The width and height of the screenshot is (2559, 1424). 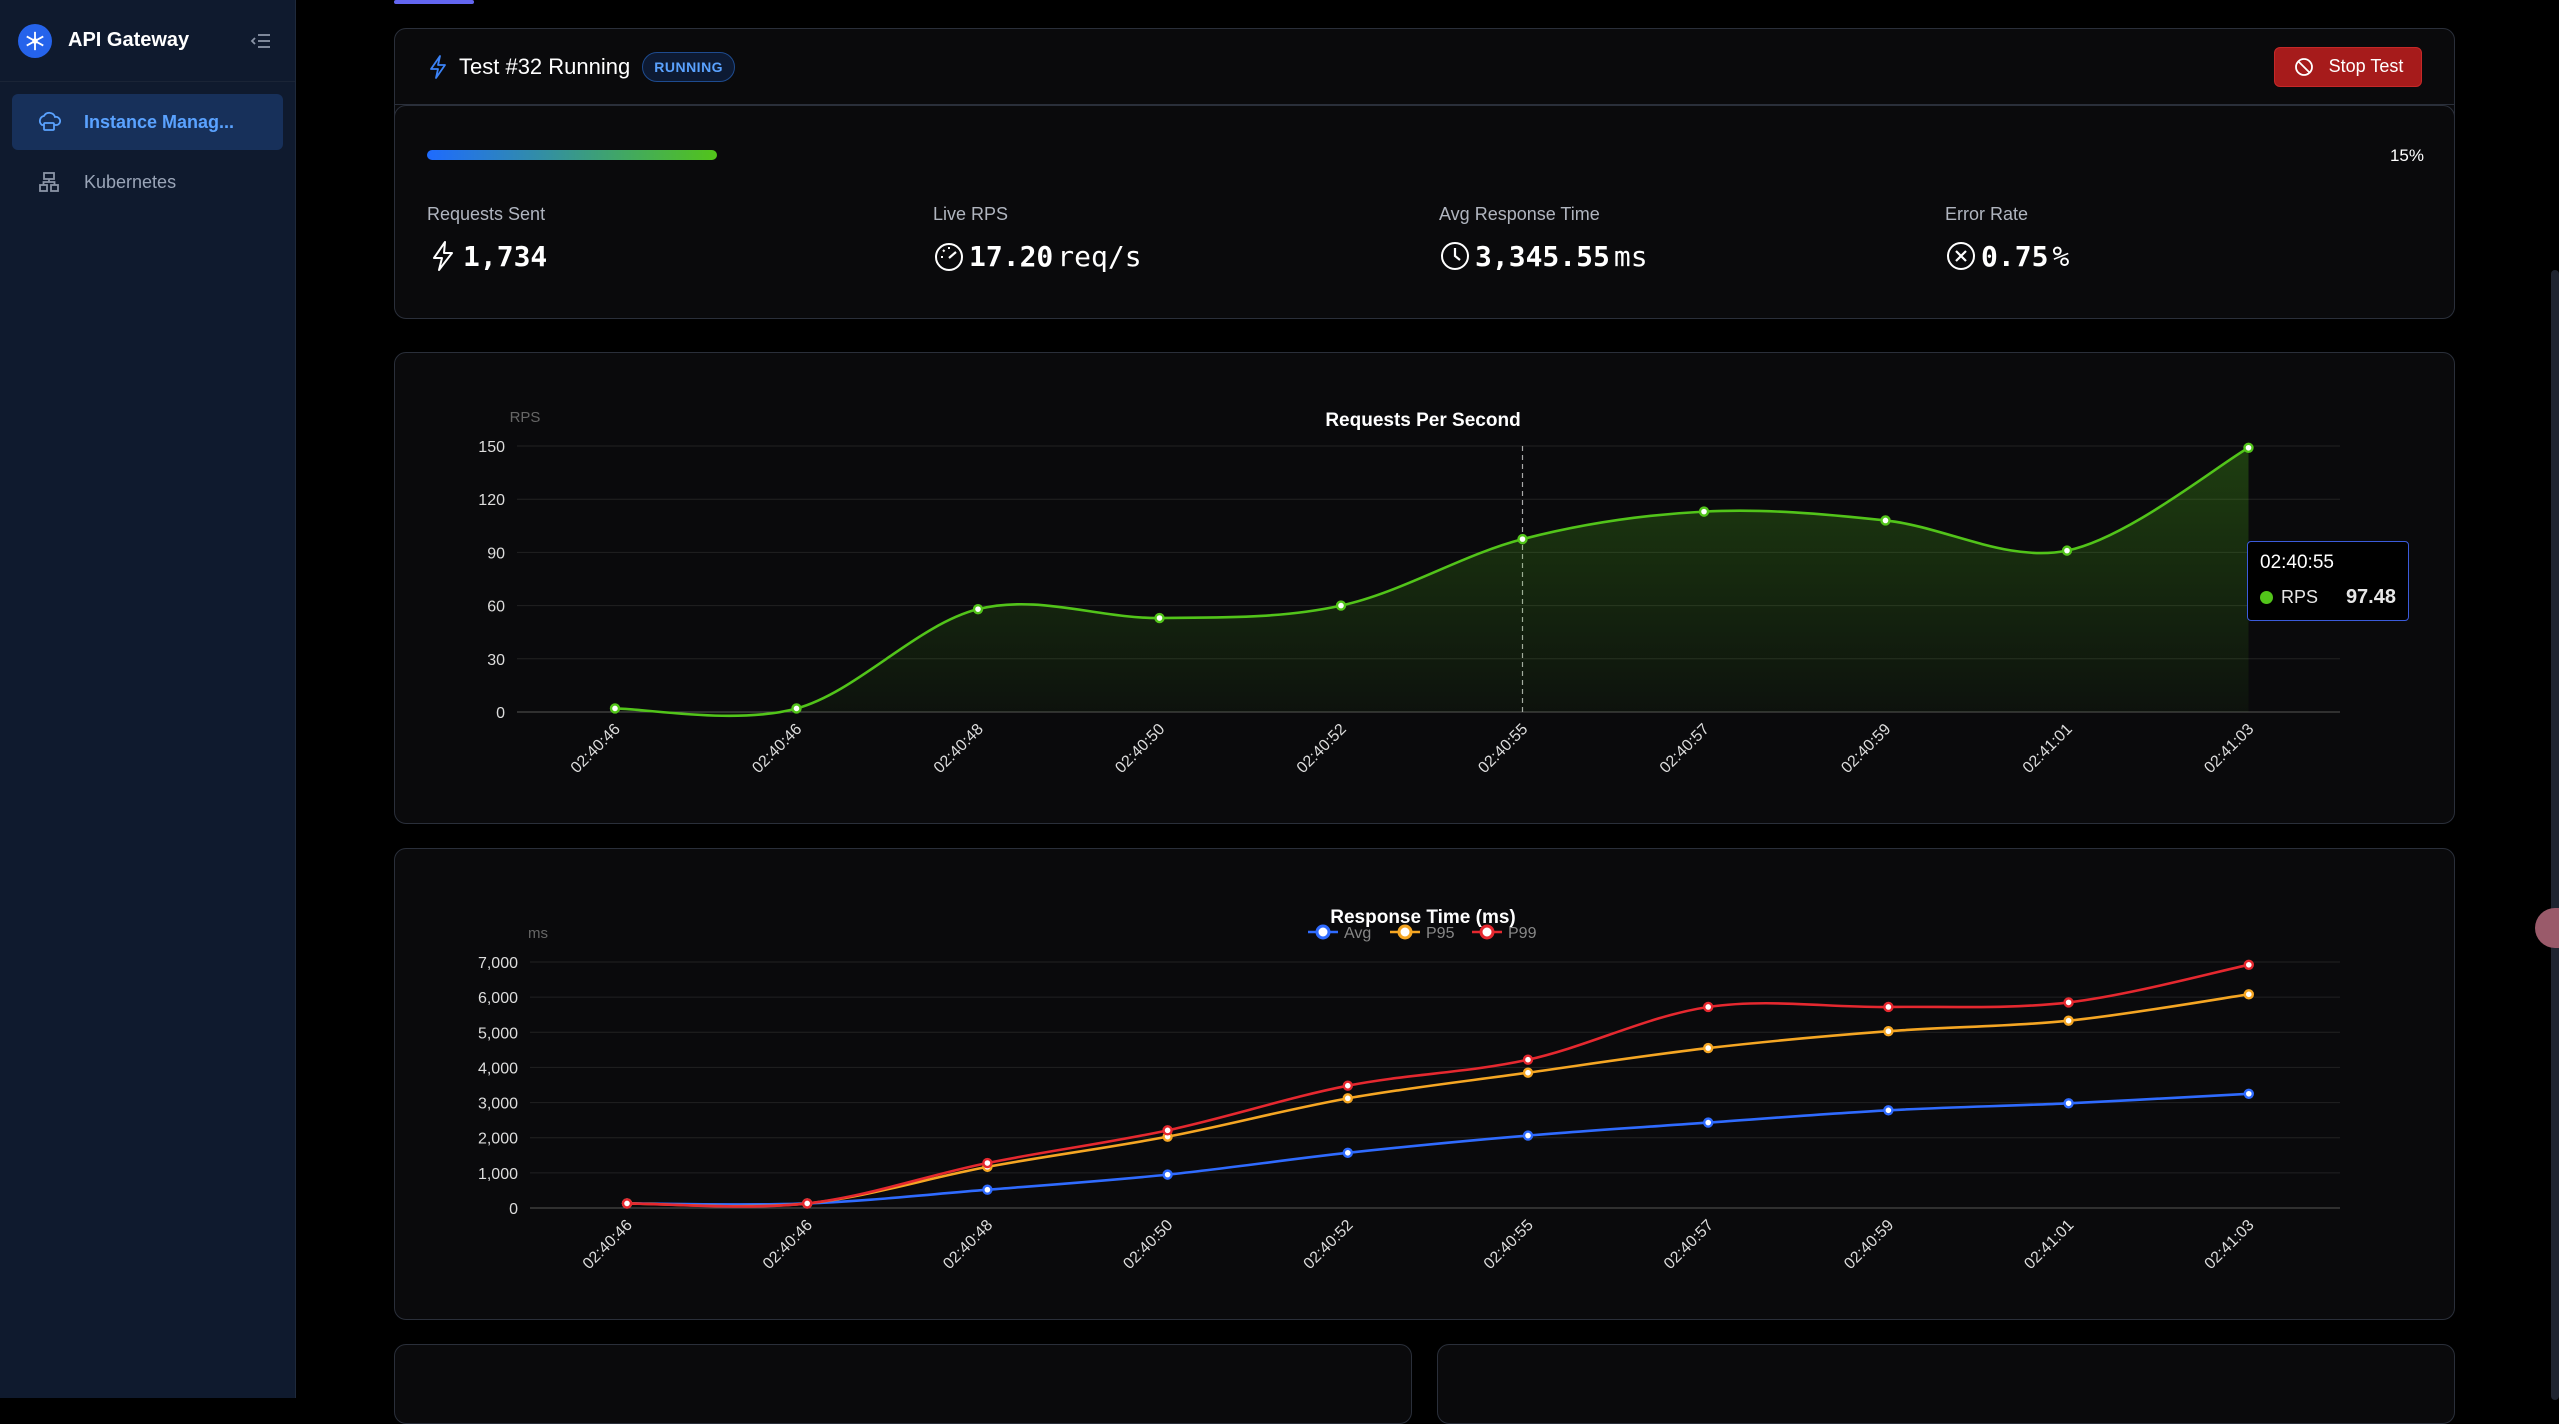 I want to click on close-circle-icon, so click(x=1961, y=256).